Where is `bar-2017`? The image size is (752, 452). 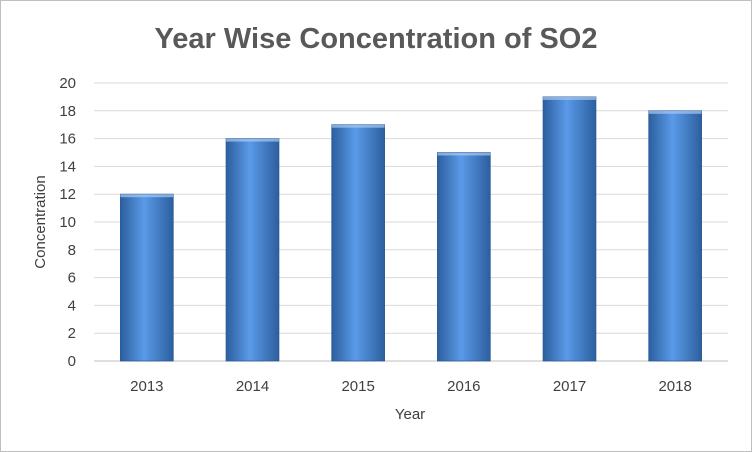
bar-2017 is located at coordinates (569, 229).